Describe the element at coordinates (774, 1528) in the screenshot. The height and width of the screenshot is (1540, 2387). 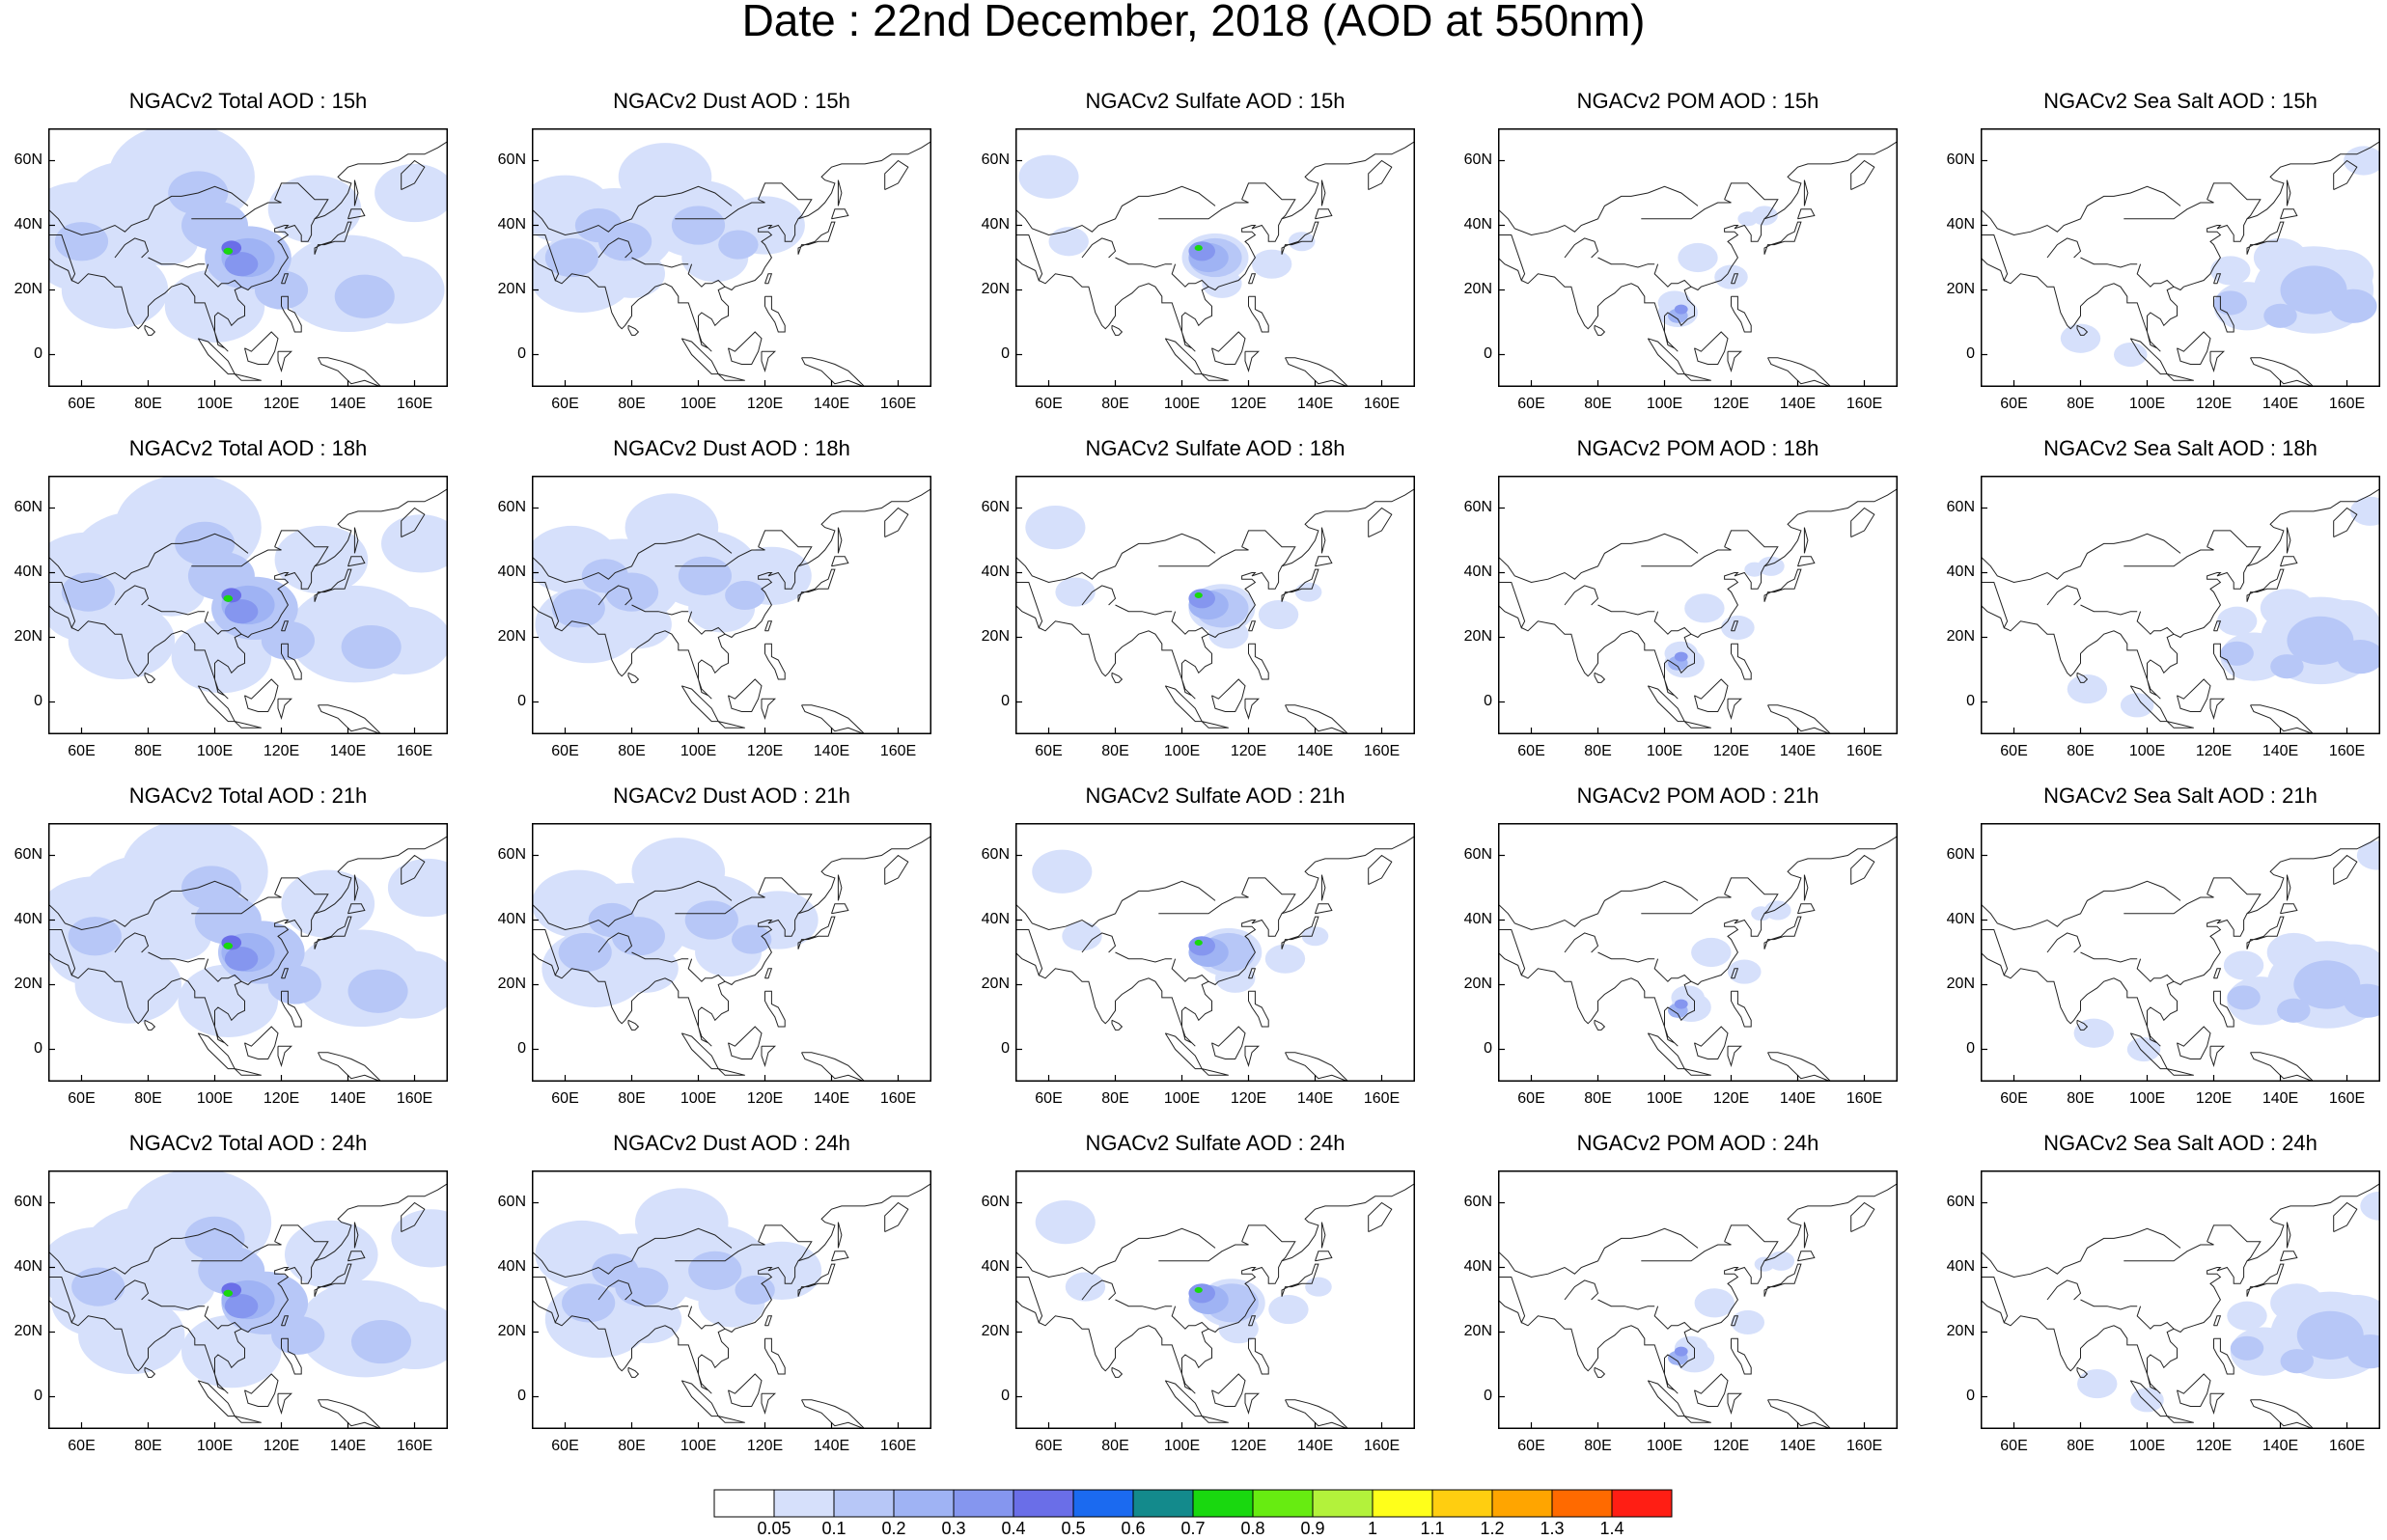
I see `colorbar-label: 0.05` at that location.